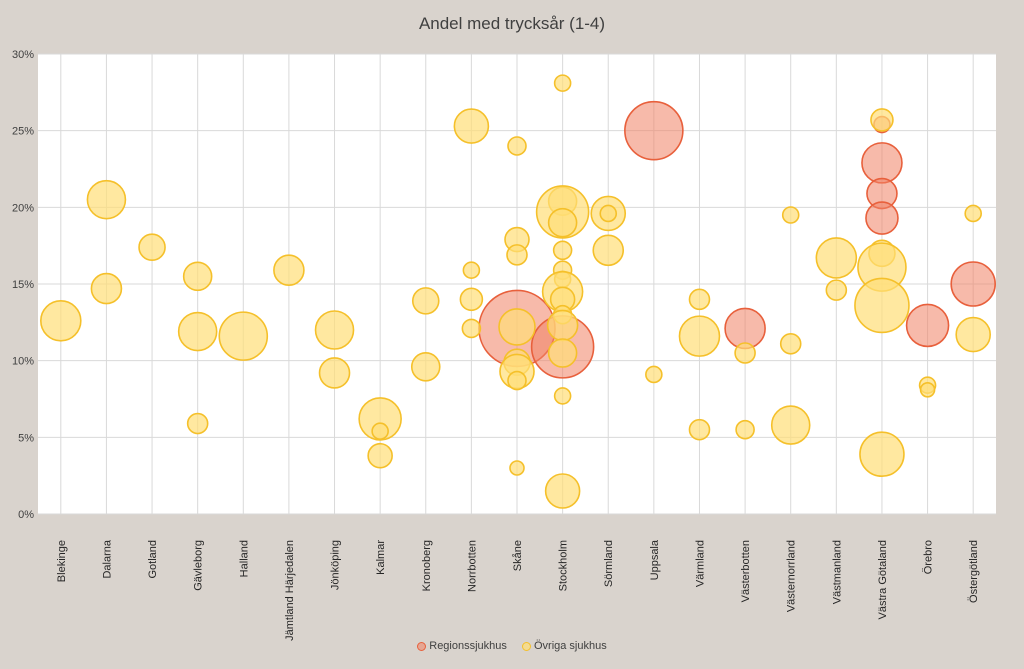  I want to click on x-category-label: Norrbotten, so click(472, 566).